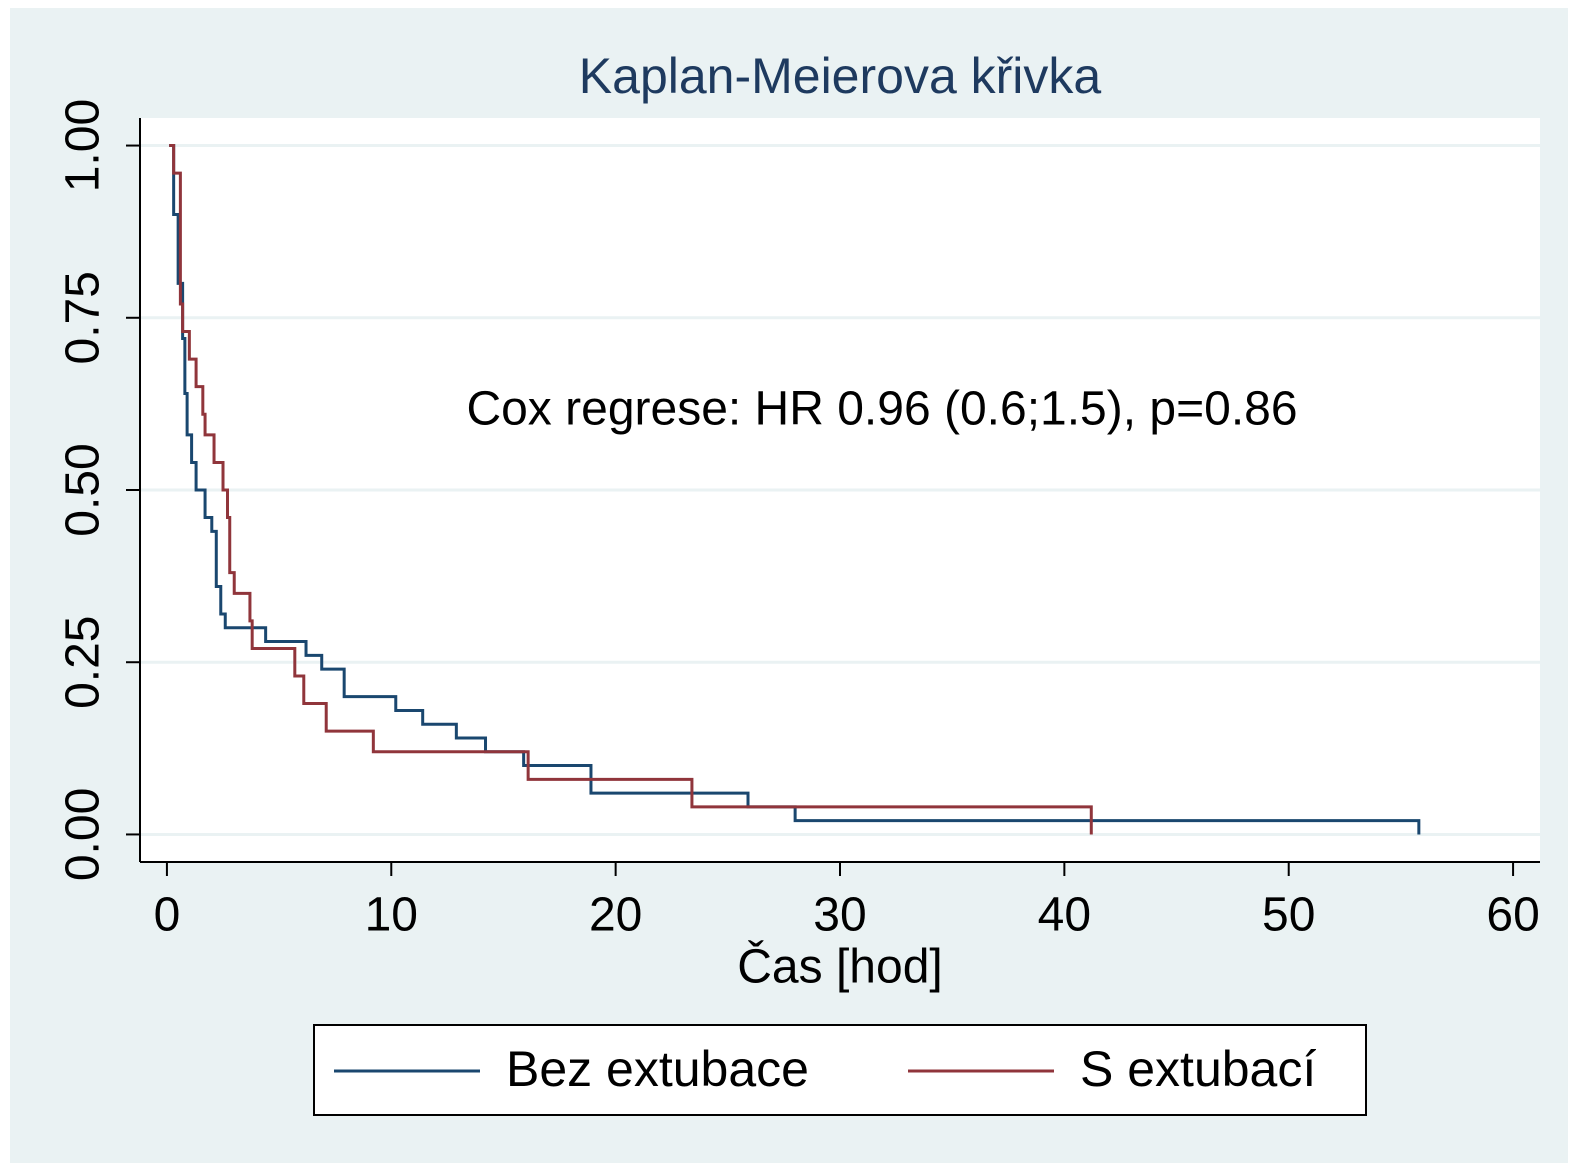 The image size is (1578, 1171). I want to click on x-tick-label: 50, so click(1288, 915).